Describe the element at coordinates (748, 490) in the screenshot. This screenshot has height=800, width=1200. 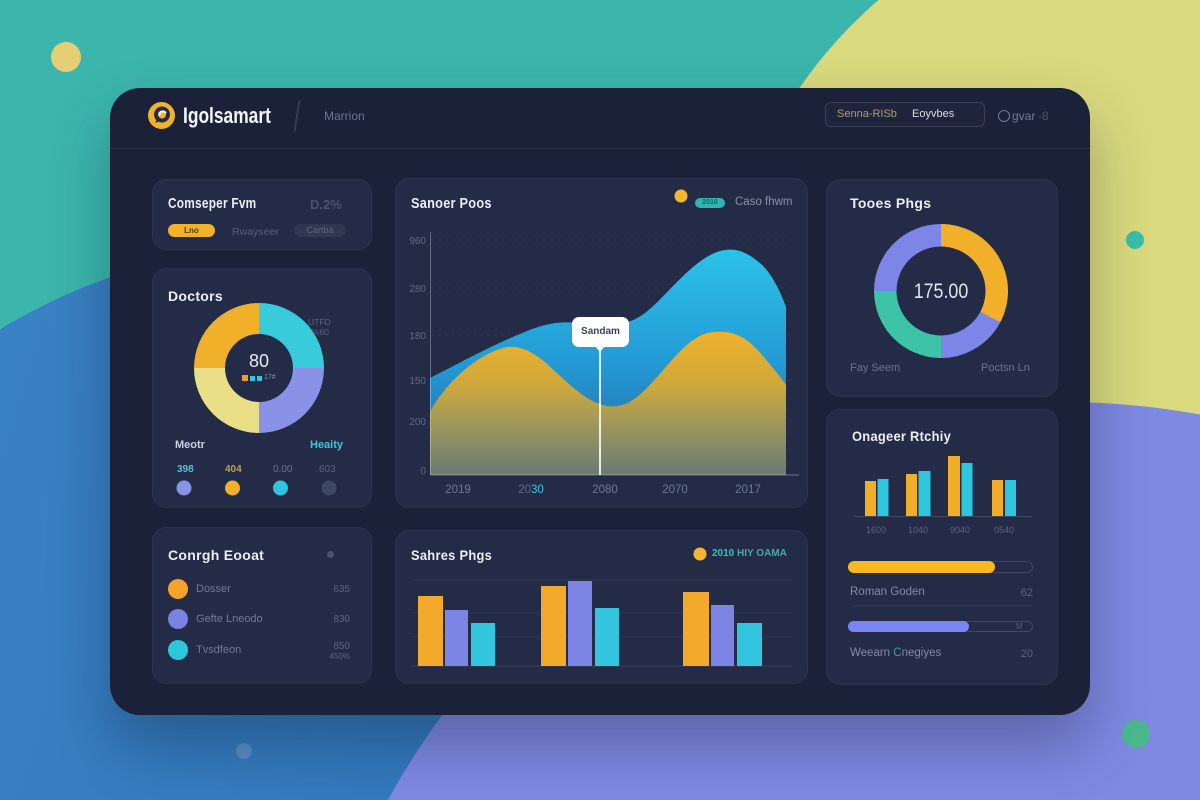
I see `svg-text: 2017` at that location.